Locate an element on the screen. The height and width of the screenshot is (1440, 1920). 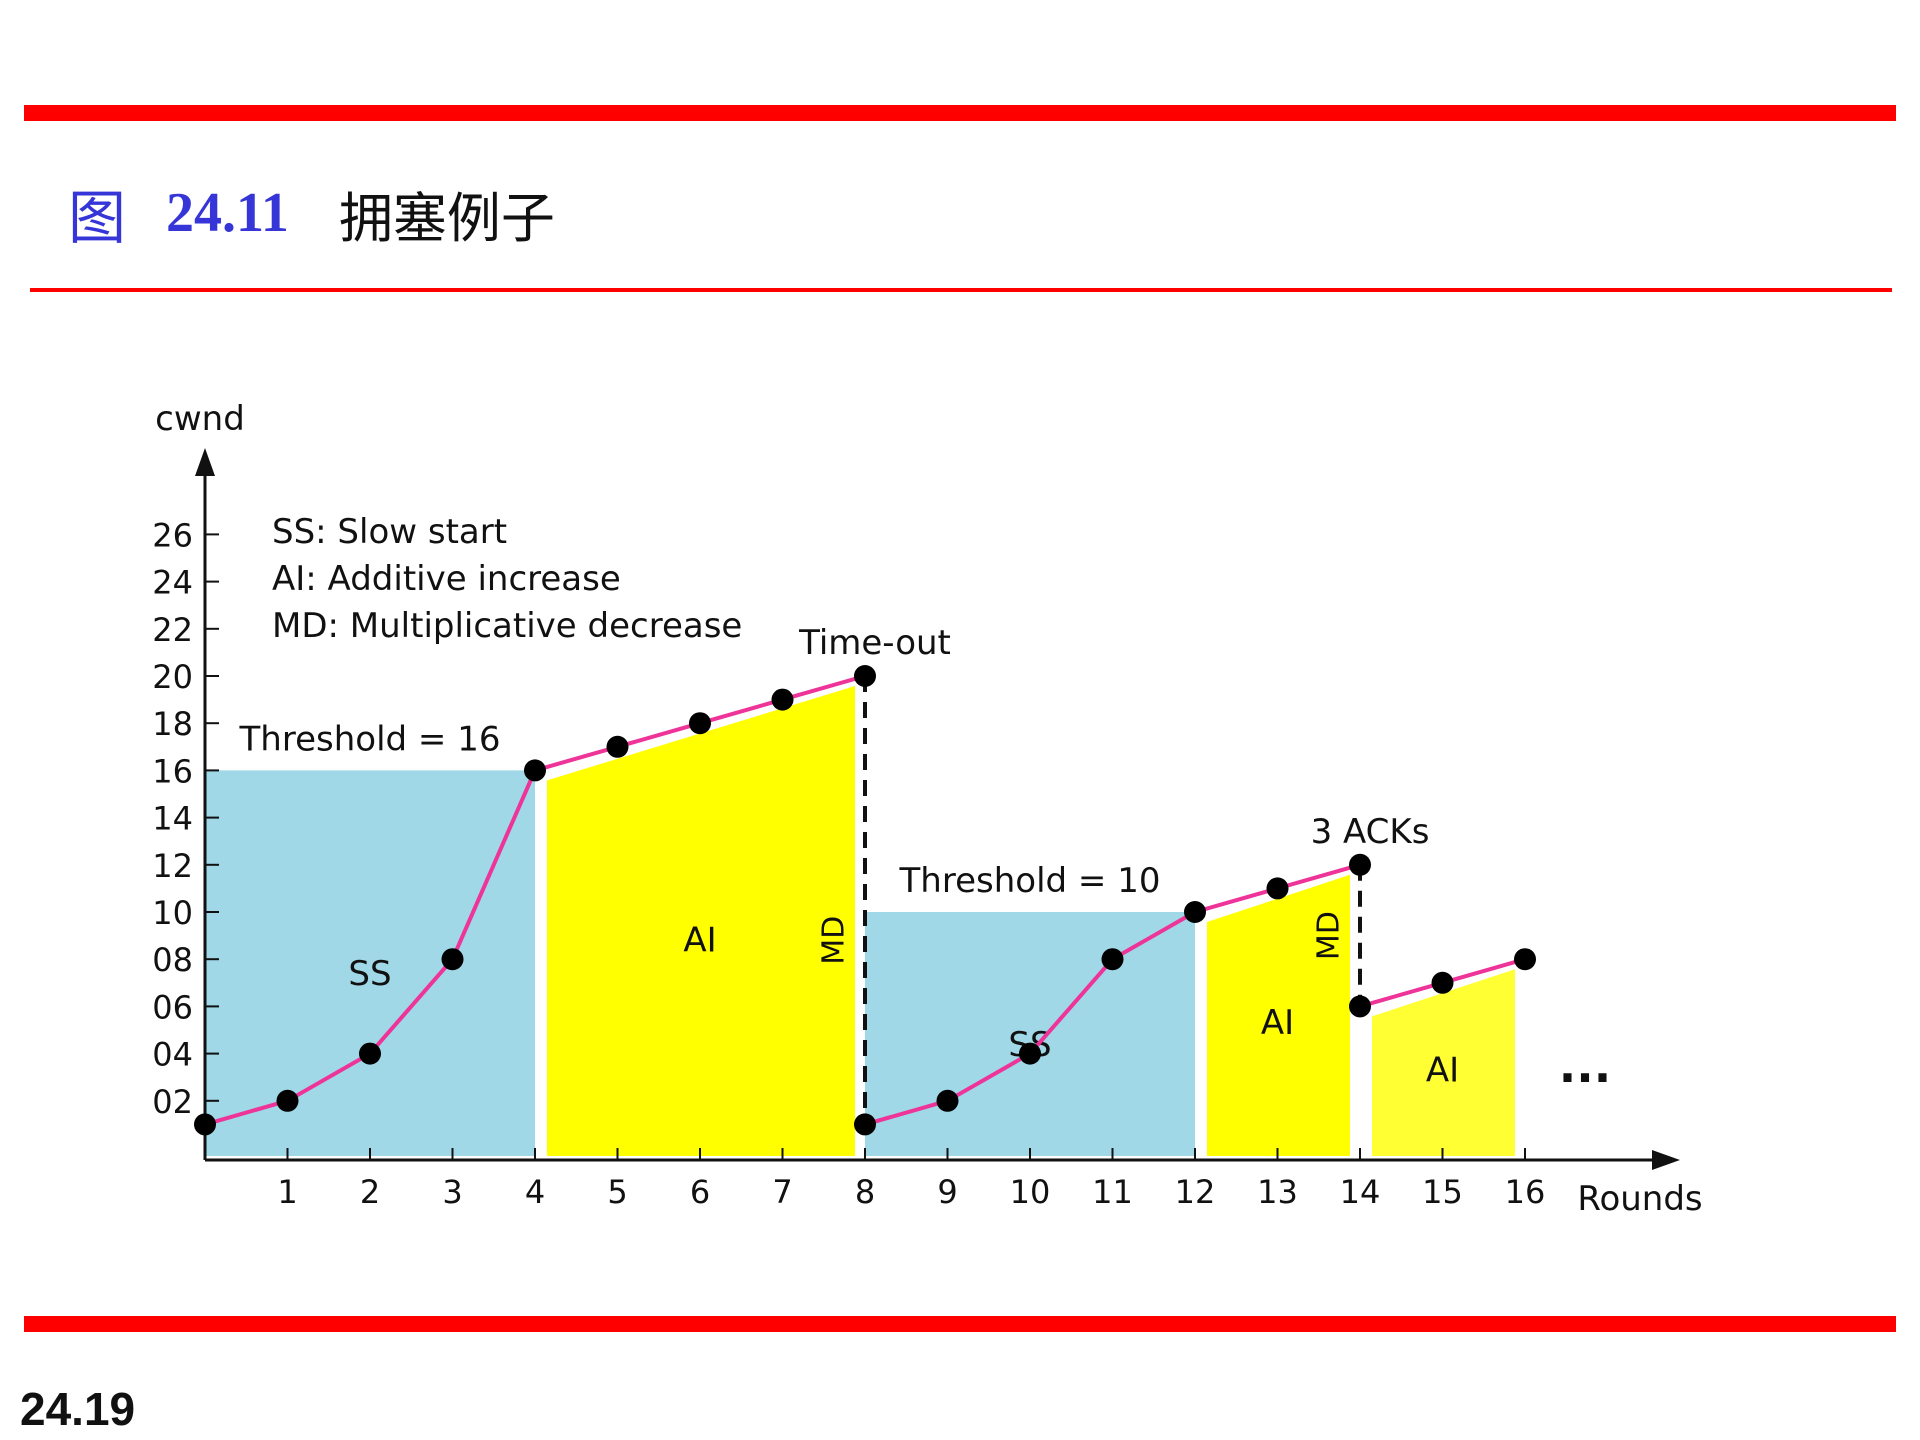
x-tick-label: 11 is located at coordinates (1112, 1192).